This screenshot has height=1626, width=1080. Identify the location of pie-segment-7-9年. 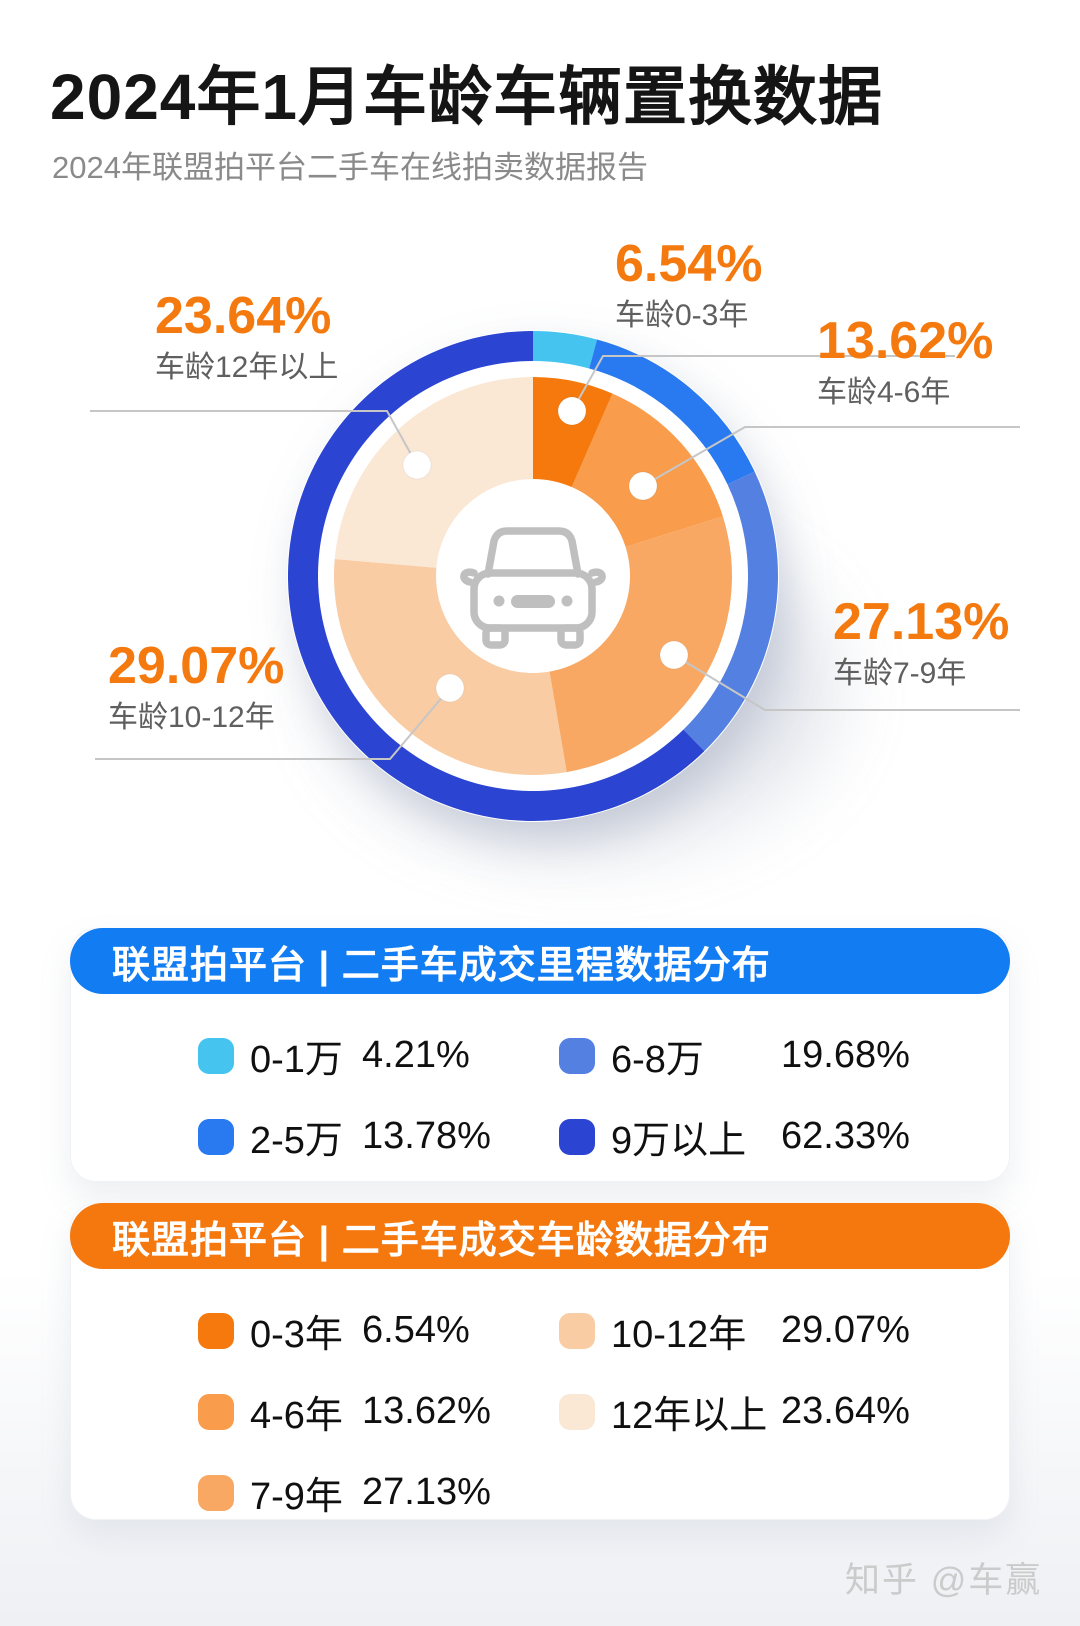
(632, 644).